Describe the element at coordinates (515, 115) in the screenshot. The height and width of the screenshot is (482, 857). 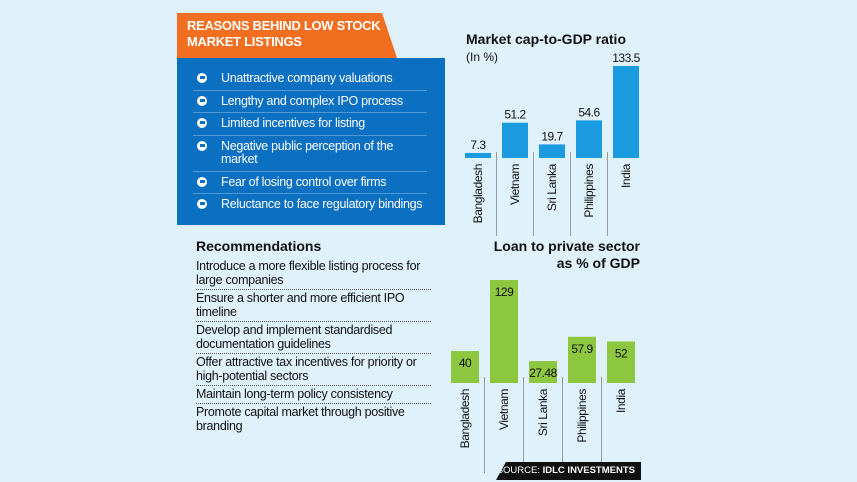
I see `data-label: 51.2` at that location.